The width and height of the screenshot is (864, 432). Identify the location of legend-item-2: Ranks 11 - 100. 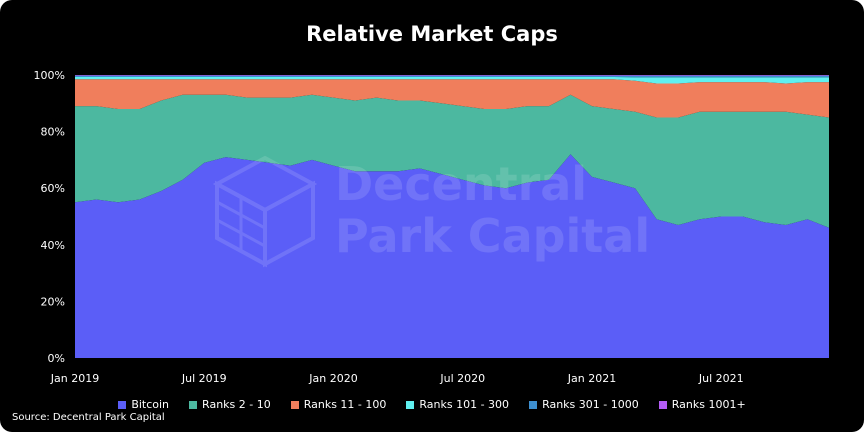
(338, 404).